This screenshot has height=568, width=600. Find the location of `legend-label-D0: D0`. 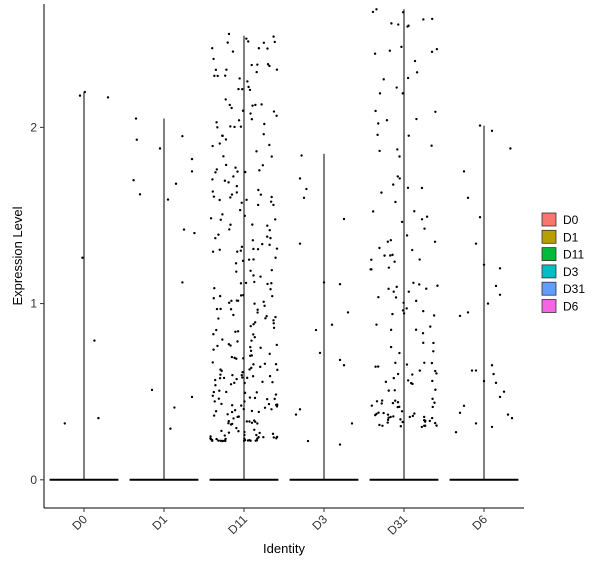

legend-label-D0: D0 is located at coordinates (571, 220).